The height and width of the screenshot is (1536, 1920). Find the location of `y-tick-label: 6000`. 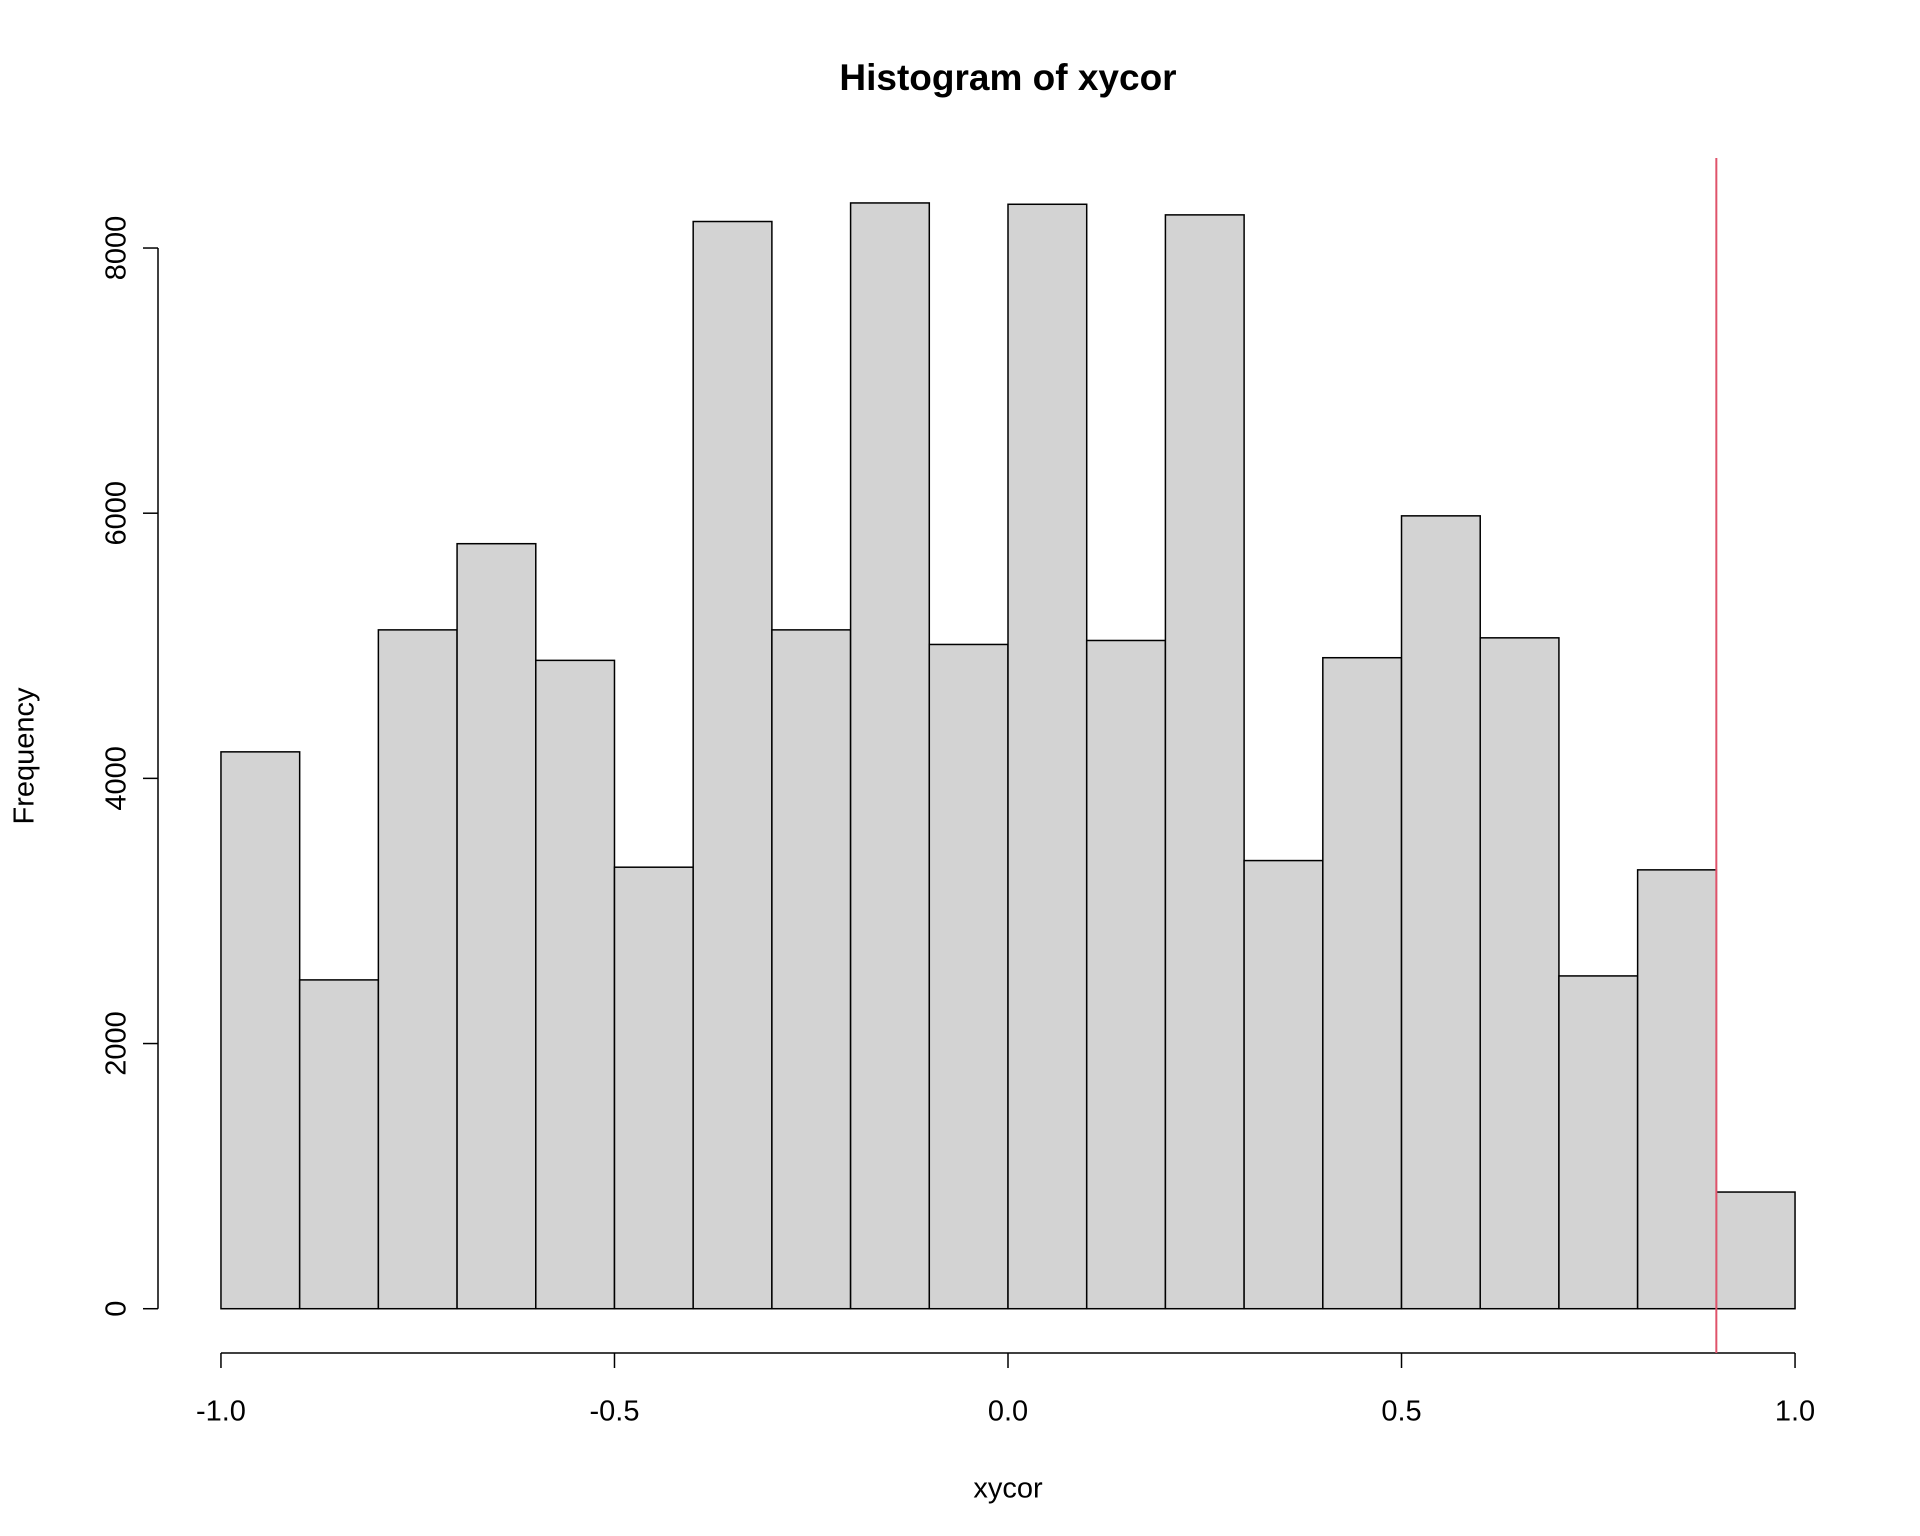

y-tick-label: 6000 is located at coordinates (117, 513).